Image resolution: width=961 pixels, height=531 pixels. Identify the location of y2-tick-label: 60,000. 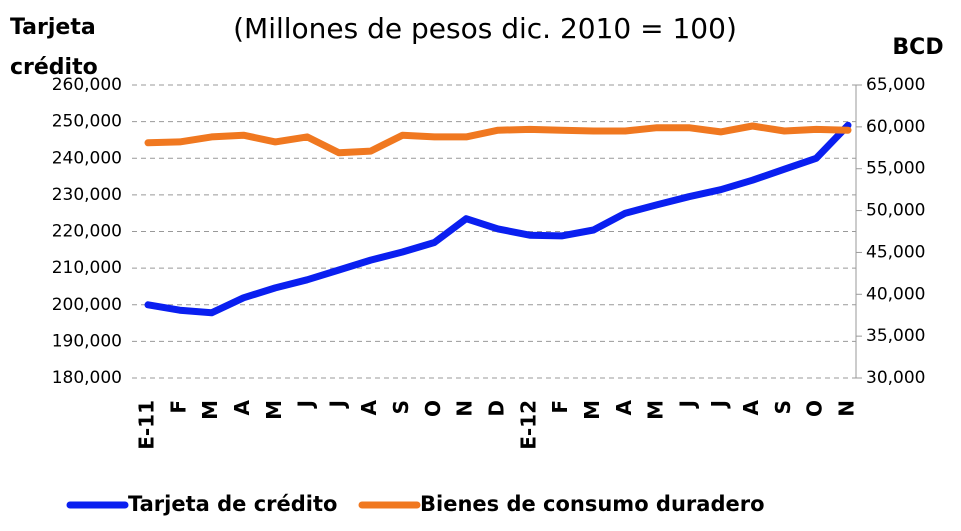
(895, 127).